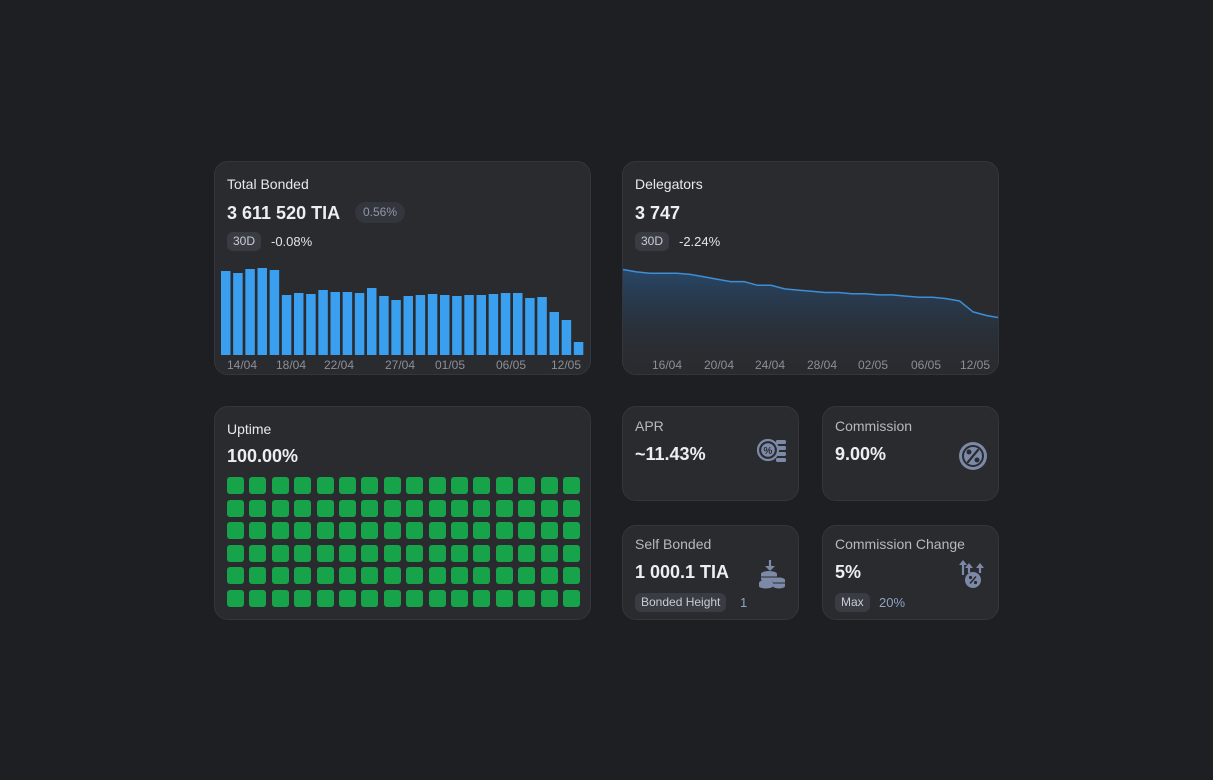  I want to click on delegators-period: 30D, so click(652, 241).